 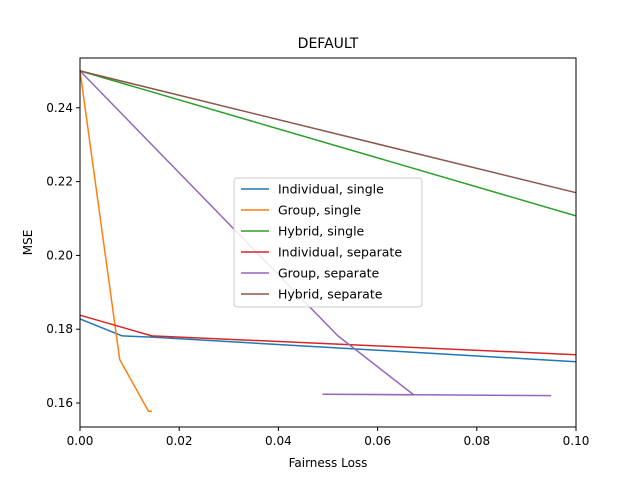 I want to click on legend-label: Group, single, so click(x=319, y=210).